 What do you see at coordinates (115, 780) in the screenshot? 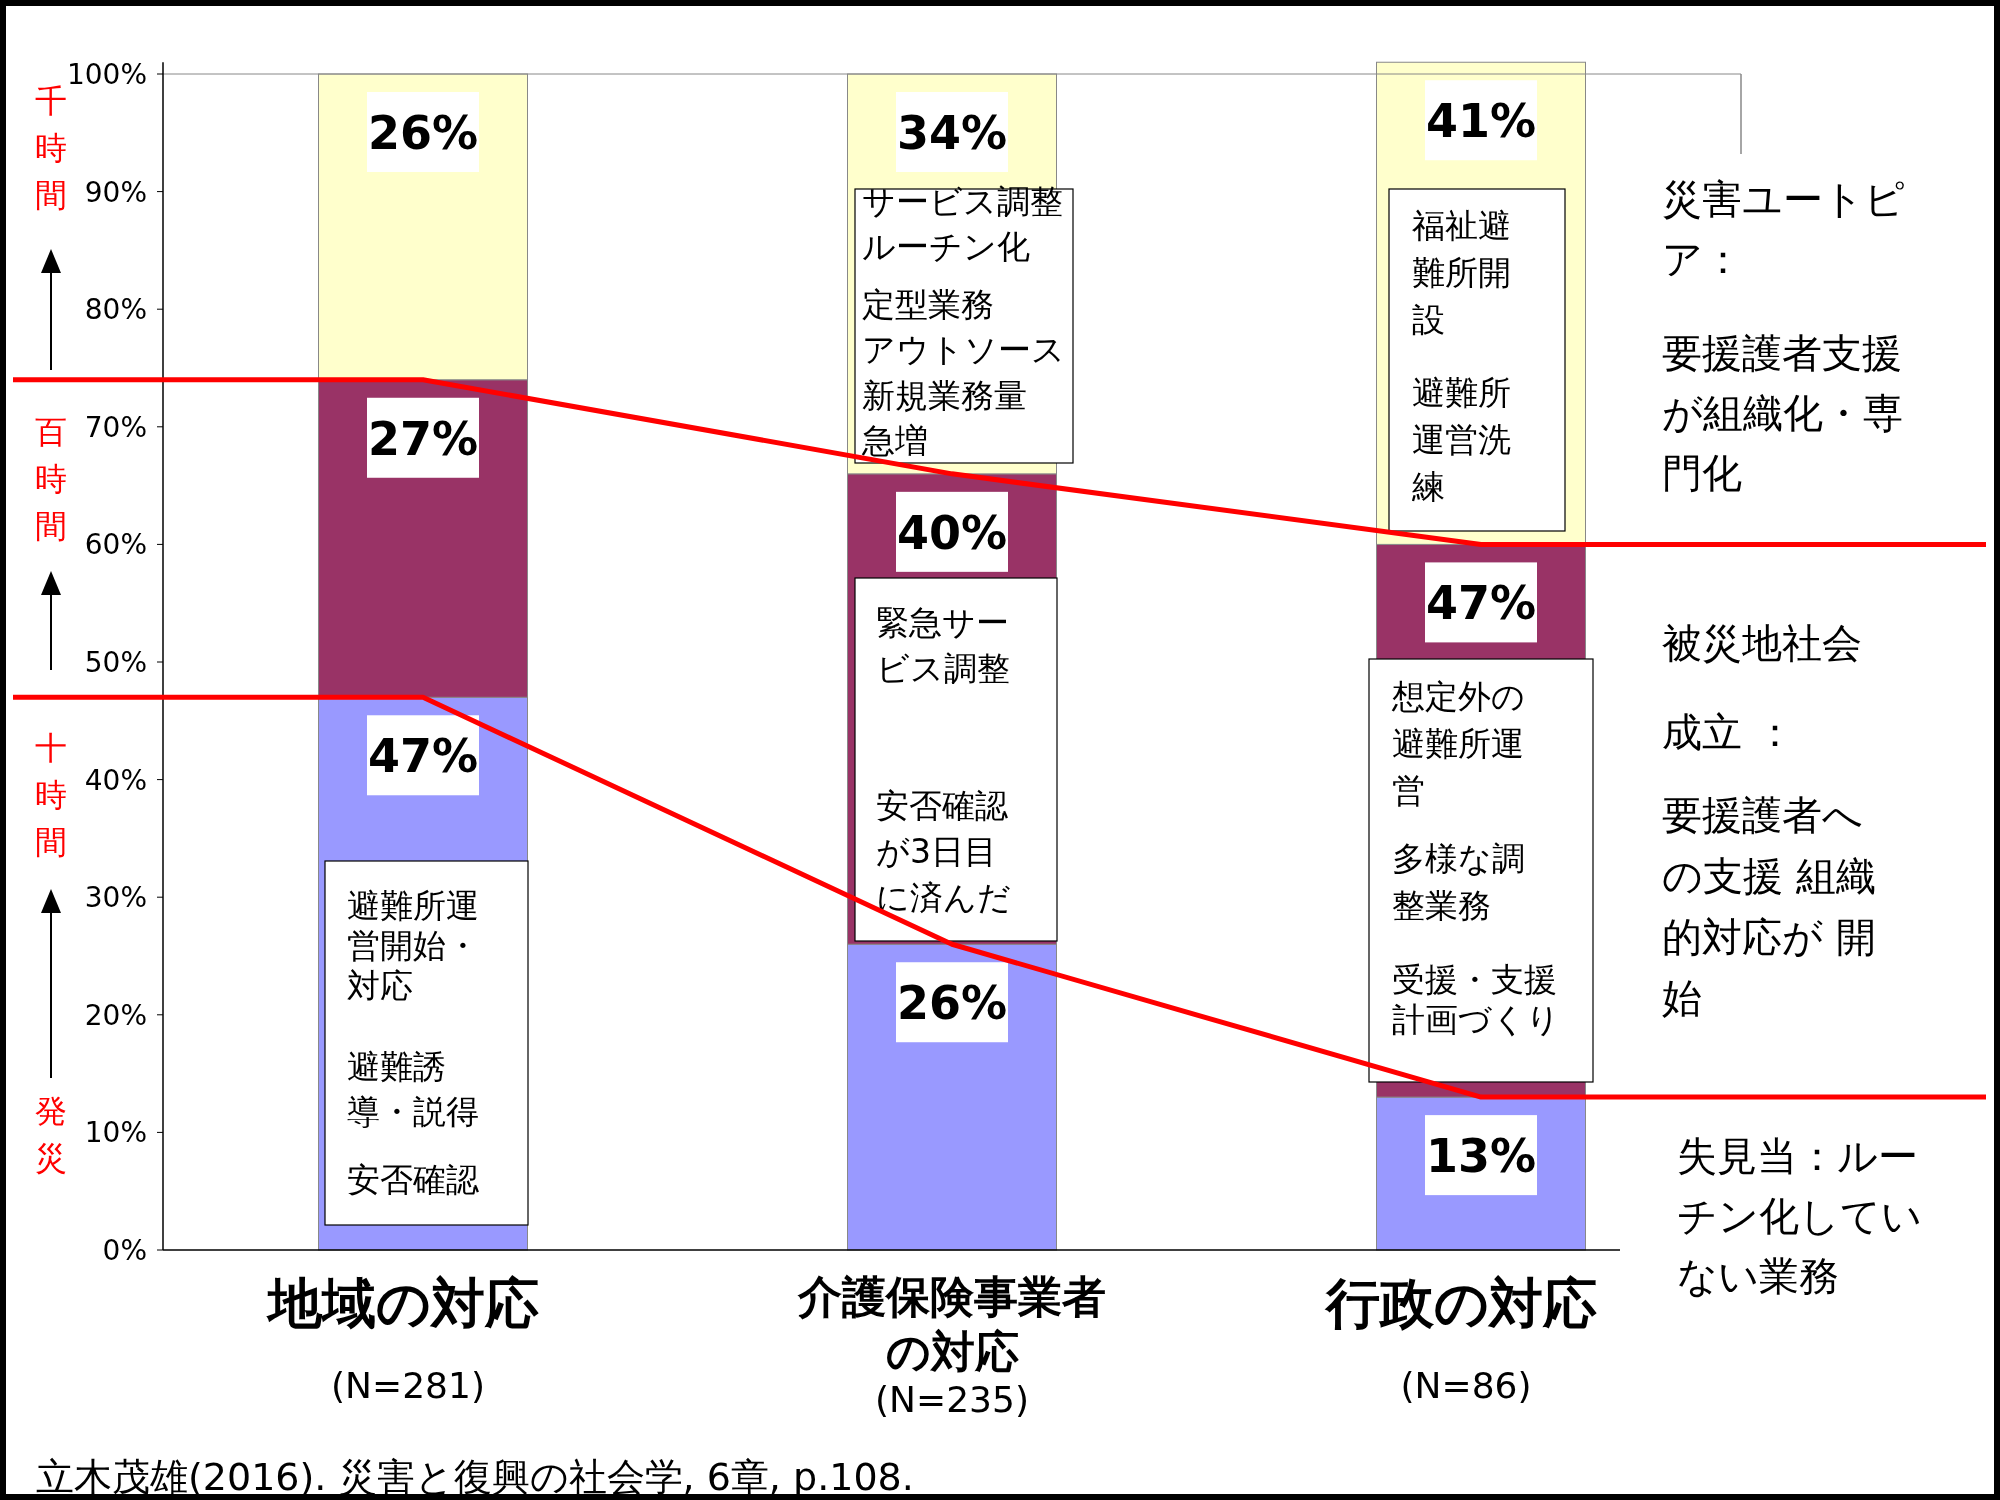
I see `y-tick-label: 40%` at bounding box center [115, 780].